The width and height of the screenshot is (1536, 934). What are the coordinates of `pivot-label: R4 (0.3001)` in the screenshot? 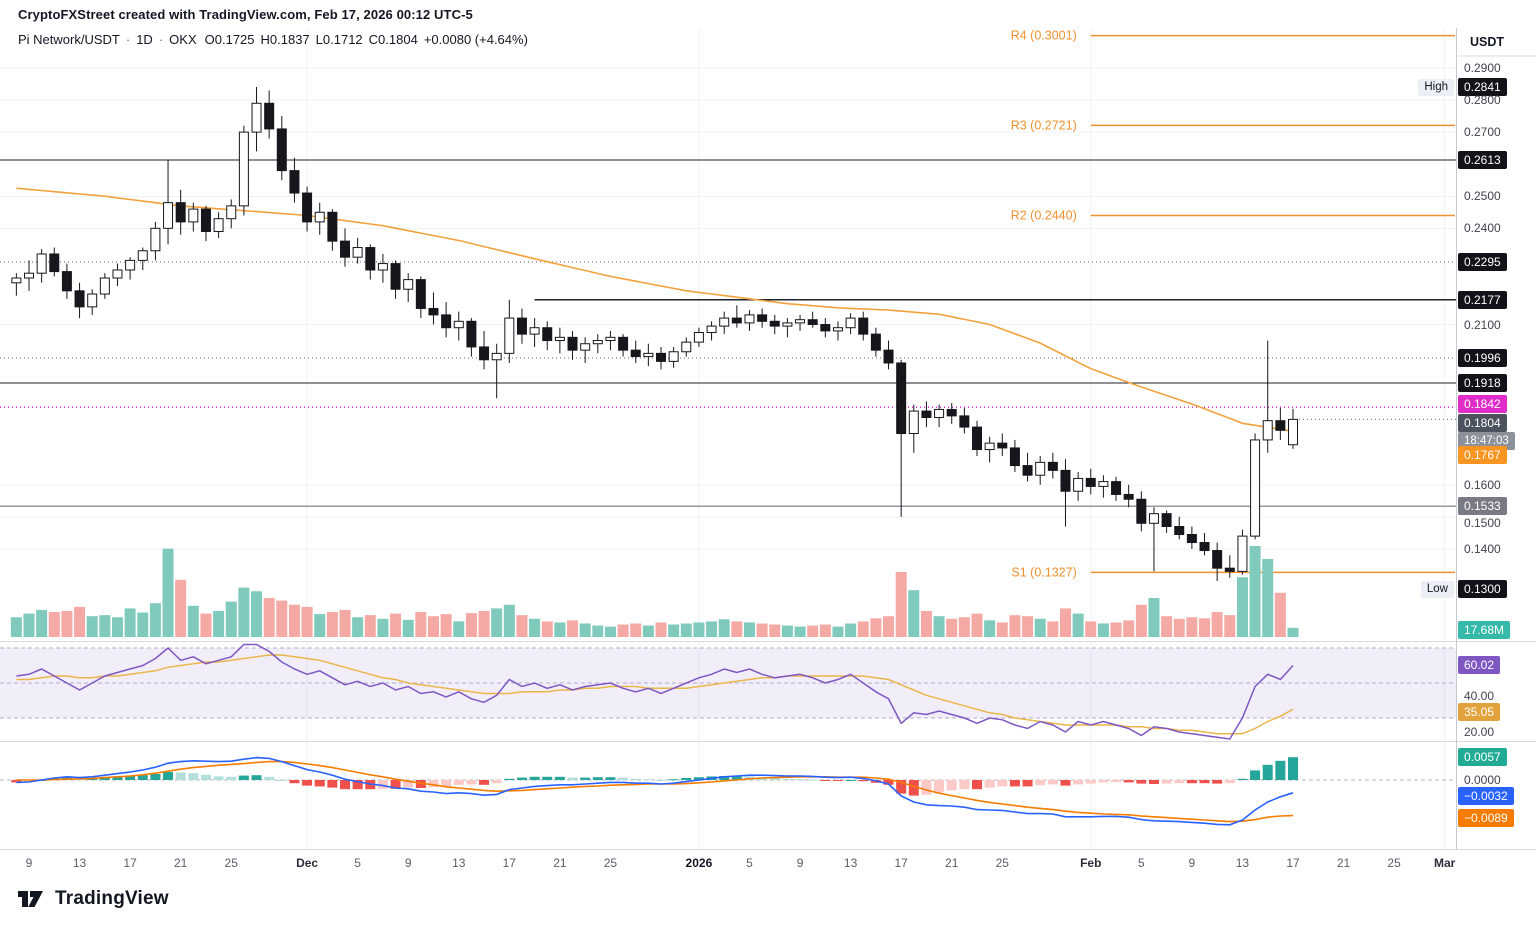 It's located at (1044, 36).